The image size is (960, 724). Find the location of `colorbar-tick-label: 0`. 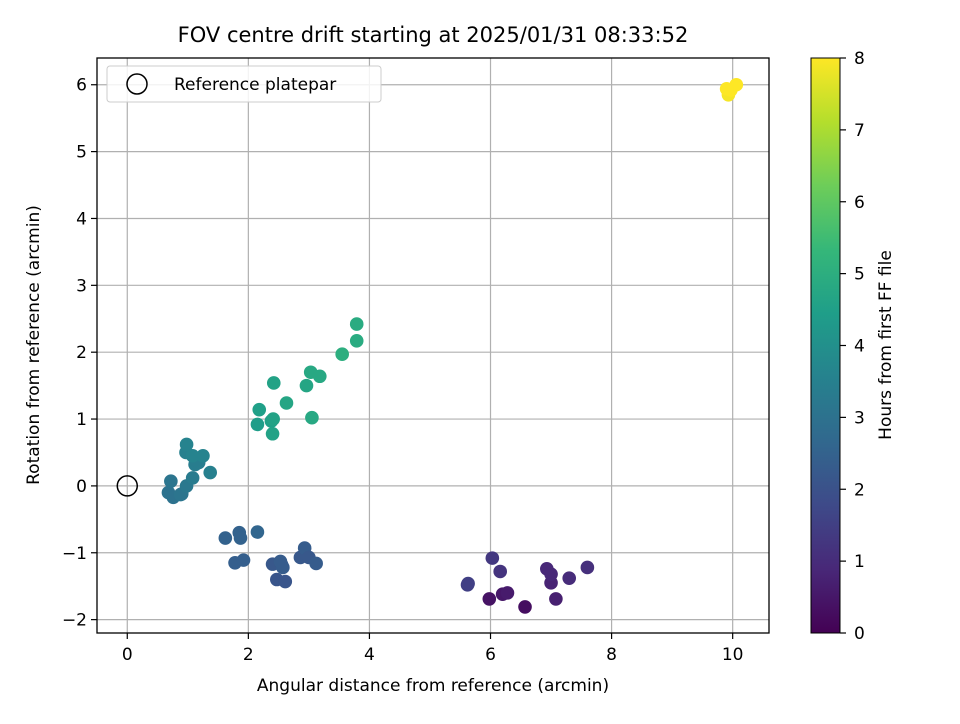

colorbar-tick-label: 0 is located at coordinates (859, 634).